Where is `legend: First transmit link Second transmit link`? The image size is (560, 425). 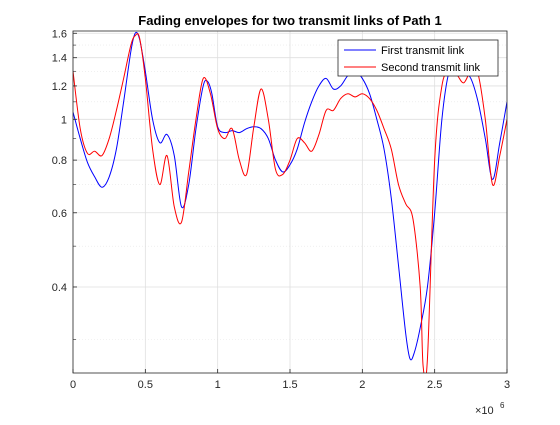 legend: First transmit link Second transmit link is located at coordinates (418, 58).